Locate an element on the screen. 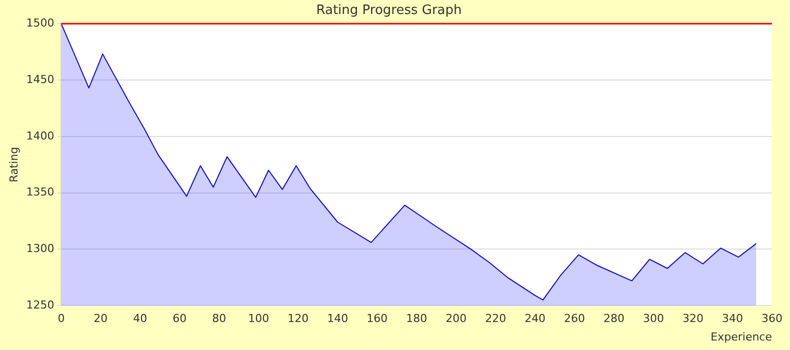 This screenshot has height=350, width=790. x-tick-label: 360 is located at coordinates (772, 319).